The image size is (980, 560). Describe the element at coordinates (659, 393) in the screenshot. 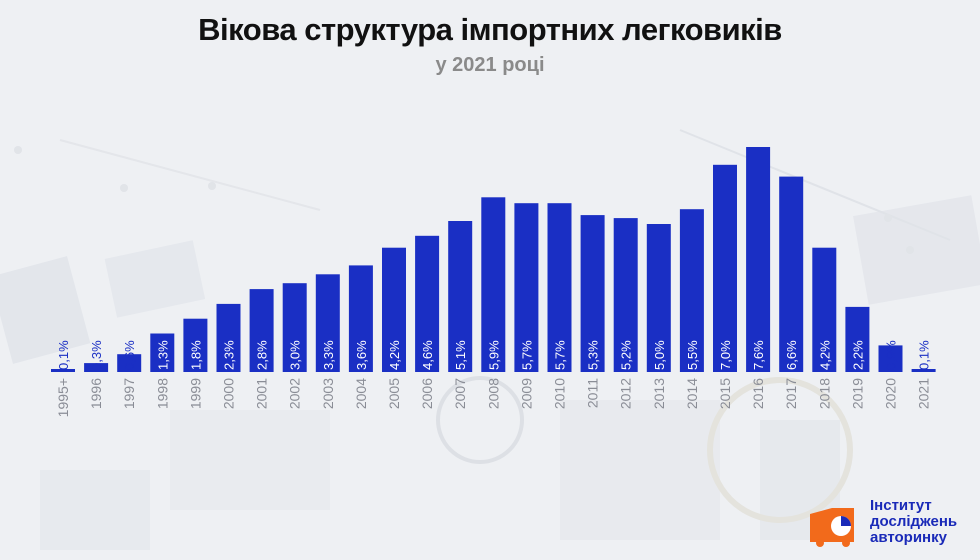

I see `x-tick-2013: 2013` at that location.